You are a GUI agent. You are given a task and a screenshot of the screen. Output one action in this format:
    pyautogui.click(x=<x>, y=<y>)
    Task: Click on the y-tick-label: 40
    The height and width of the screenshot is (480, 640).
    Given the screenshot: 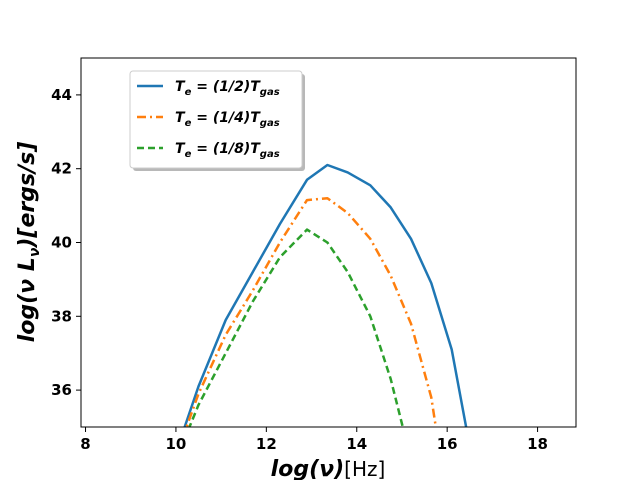 What is the action you would take?
    pyautogui.click(x=61, y=243)
    